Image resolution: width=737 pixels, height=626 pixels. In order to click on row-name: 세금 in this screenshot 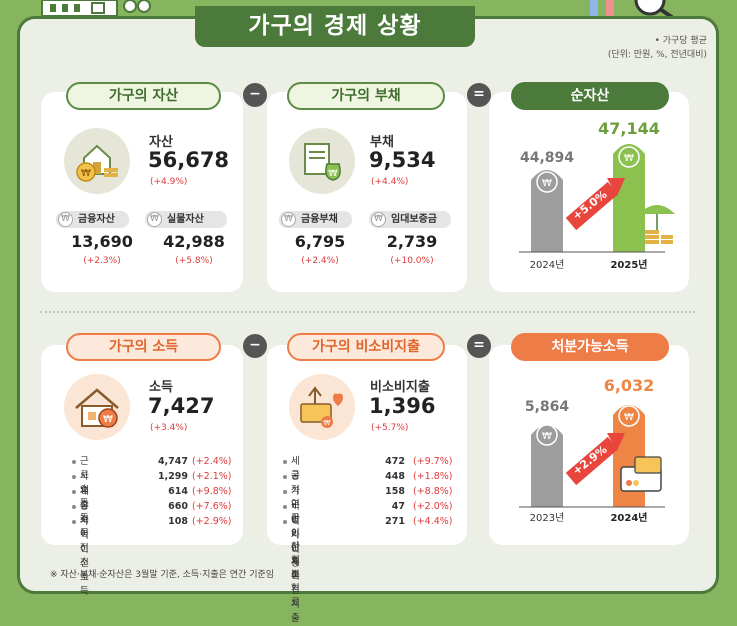, I will do `click(295, 468)`.